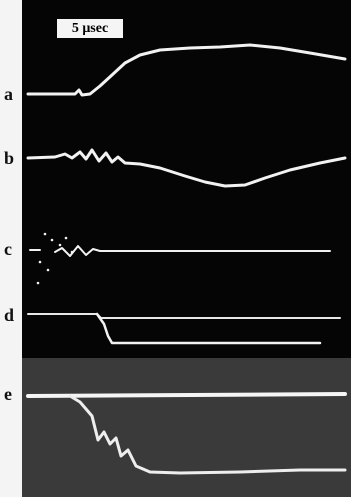 This screenshot has height=497, width=351. Describe the element at coordinates (186, 395) in the screenshot. I see `trace-e-baseline` at that location.